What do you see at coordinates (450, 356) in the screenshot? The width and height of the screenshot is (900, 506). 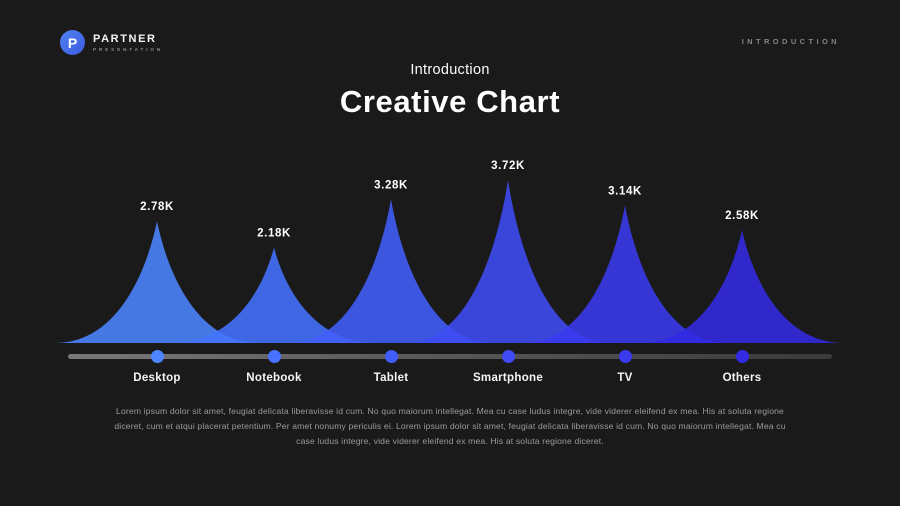 I see `slider-track` at bounding box center [450, 356].